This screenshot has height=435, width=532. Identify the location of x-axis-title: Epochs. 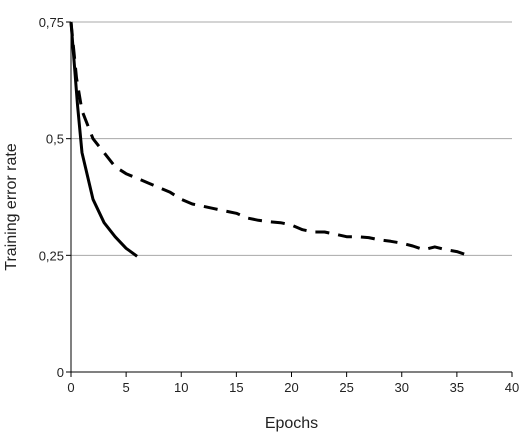
(291, 423).